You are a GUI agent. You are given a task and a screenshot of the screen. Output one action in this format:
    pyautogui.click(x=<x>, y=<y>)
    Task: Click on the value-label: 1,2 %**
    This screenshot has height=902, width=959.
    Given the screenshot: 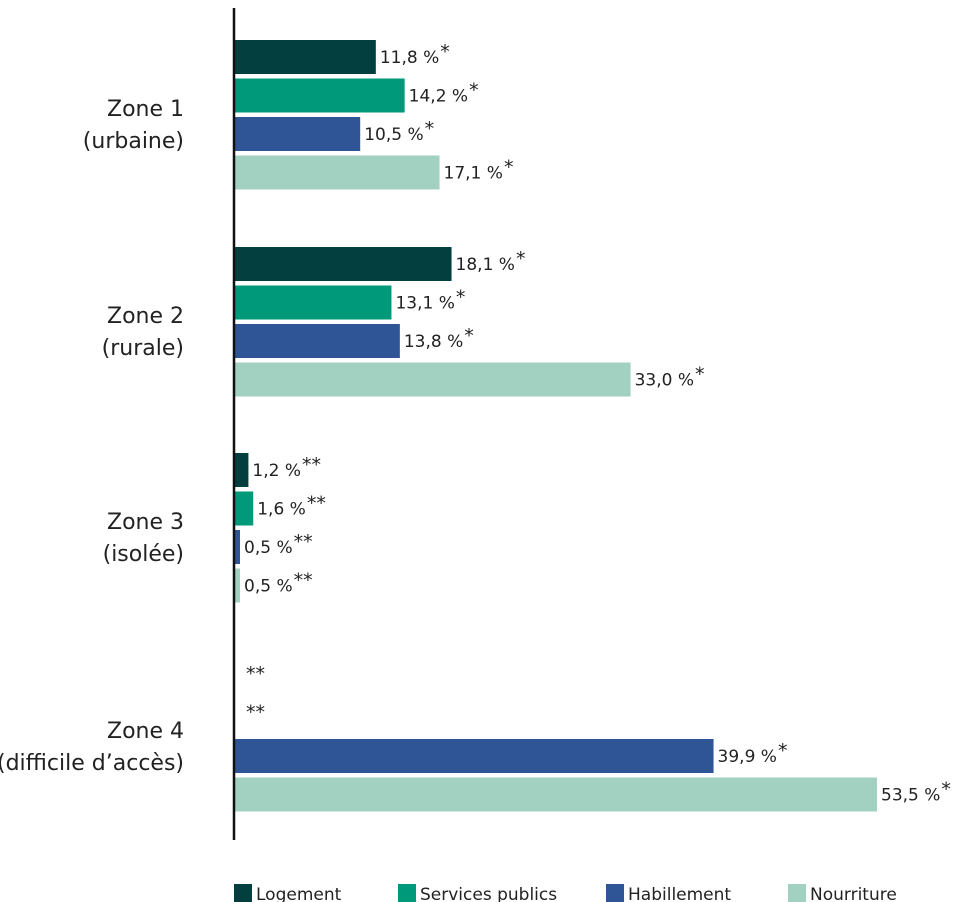 What is the action you would take?
    pyautogui.click(x=286, y=467)
    